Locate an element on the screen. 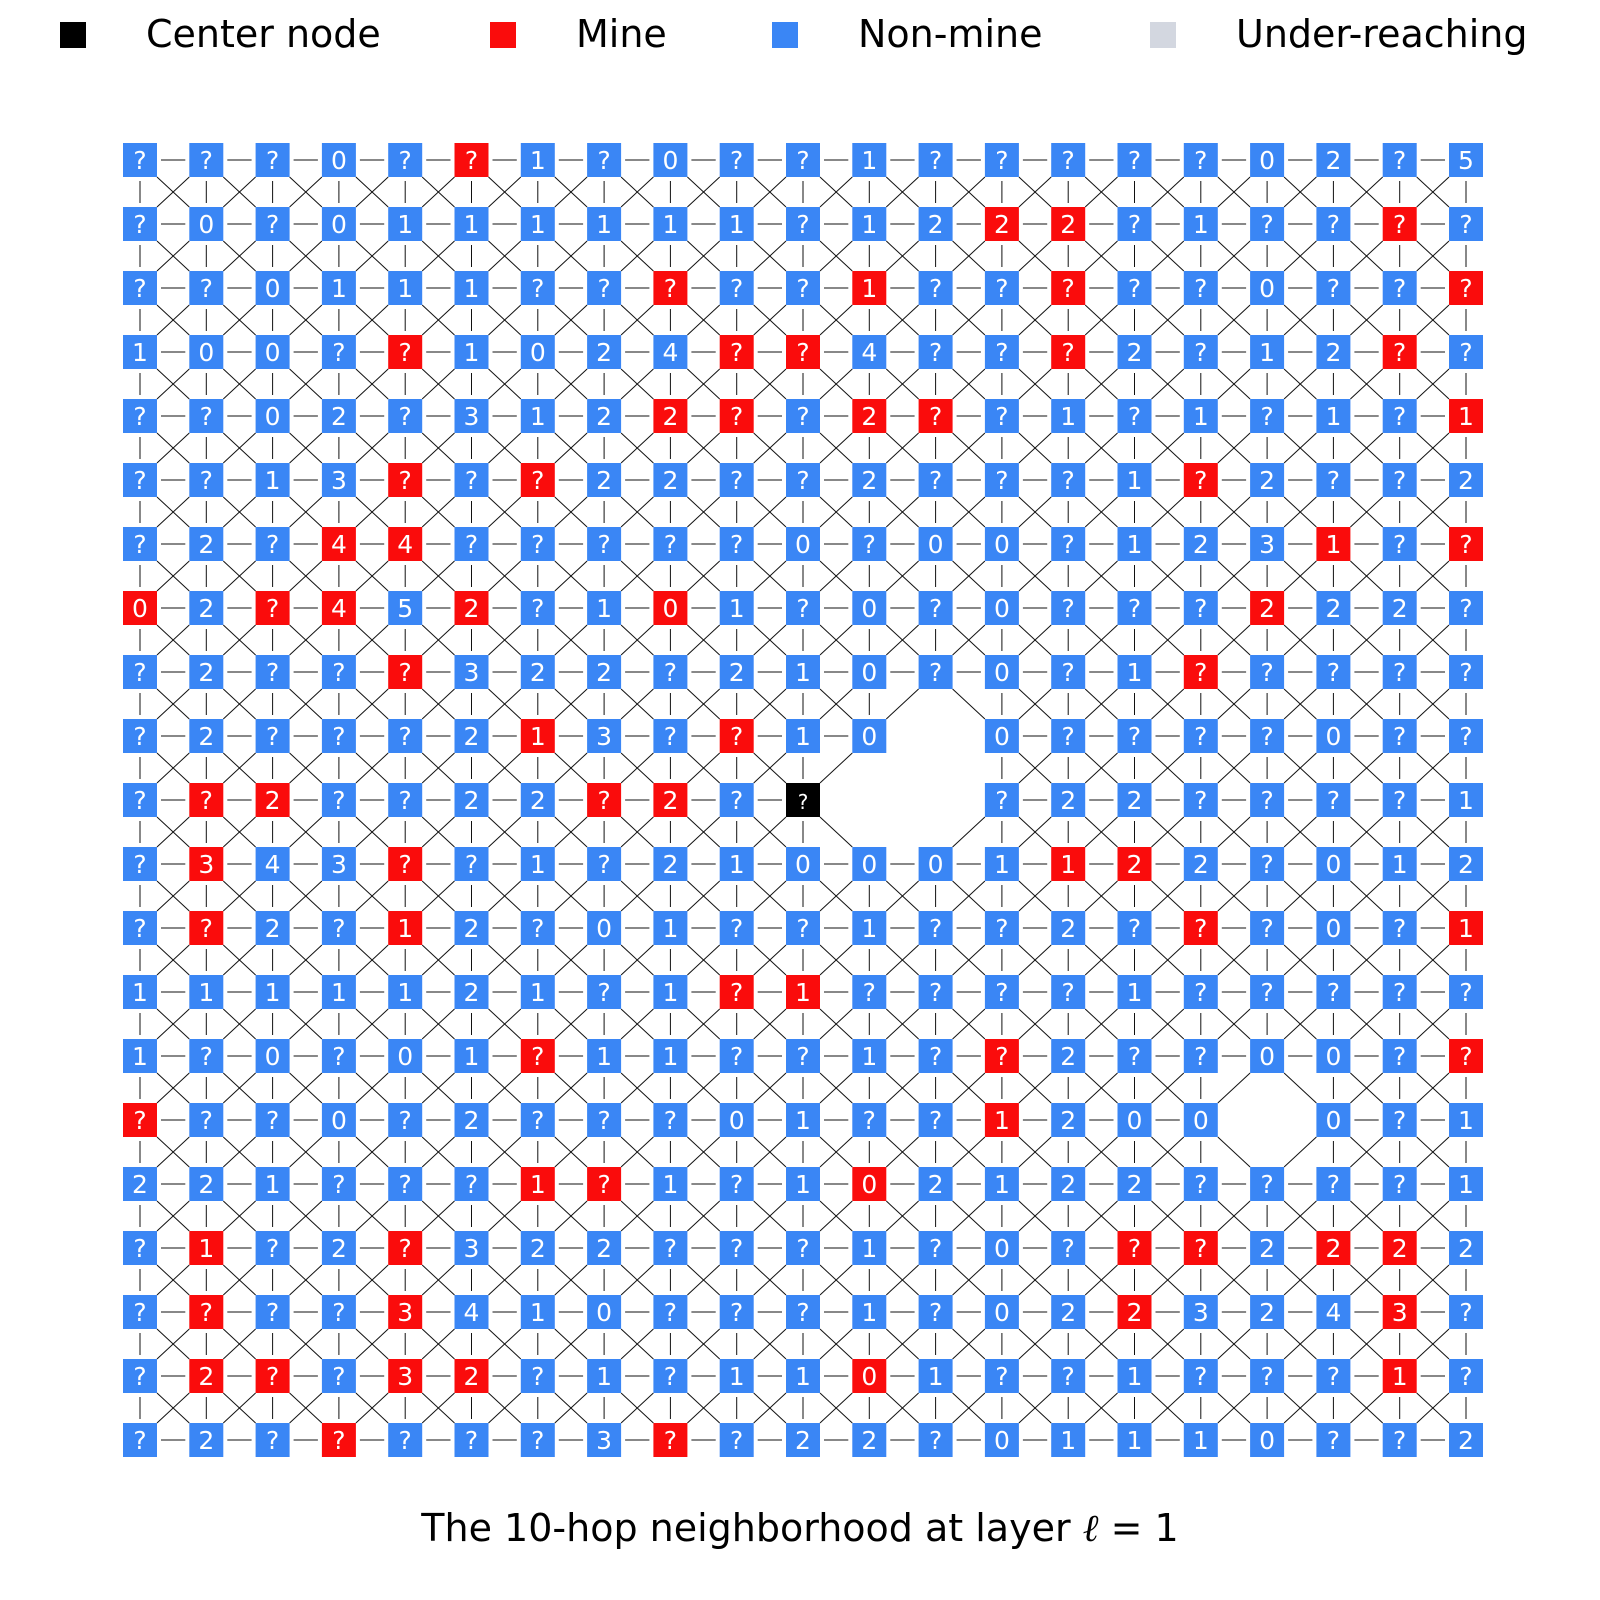  node-label: 4 is located at coordinates (1333, 1312).